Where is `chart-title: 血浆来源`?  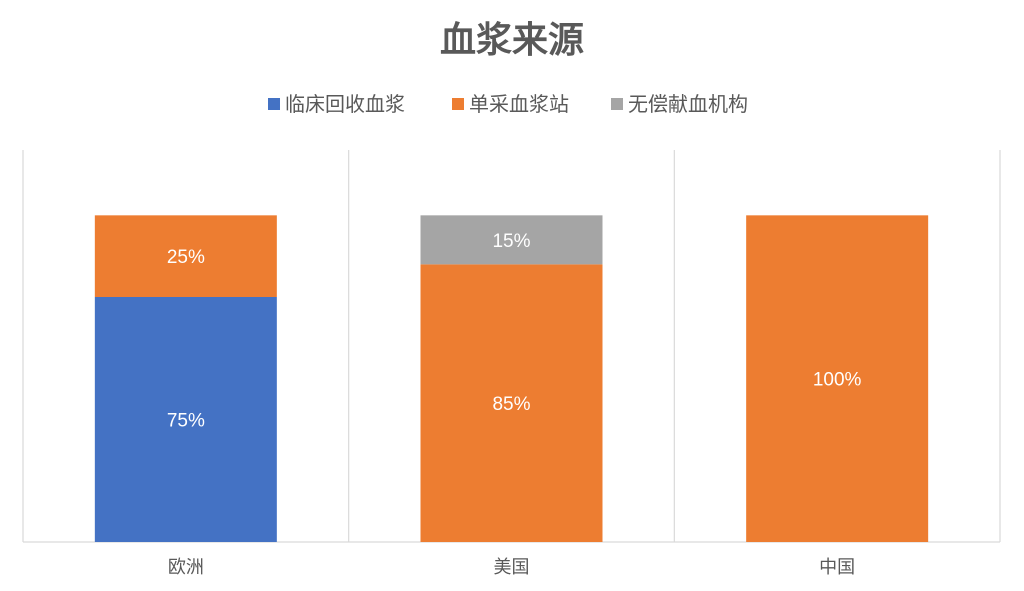 chart-title: 血浆来源 is located at coordinates (512, 40).